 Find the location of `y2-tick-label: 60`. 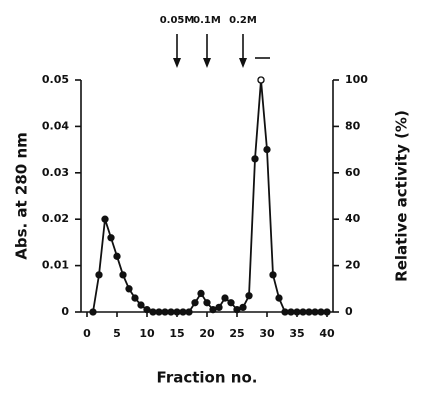

y2-tick-label: 60 is located at coordinates (353, 172).